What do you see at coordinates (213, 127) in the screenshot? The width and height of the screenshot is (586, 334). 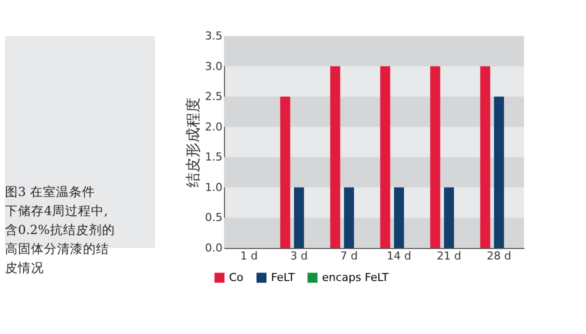 I see `y-tick-label: 2.0` at bounding box center [213, 127].